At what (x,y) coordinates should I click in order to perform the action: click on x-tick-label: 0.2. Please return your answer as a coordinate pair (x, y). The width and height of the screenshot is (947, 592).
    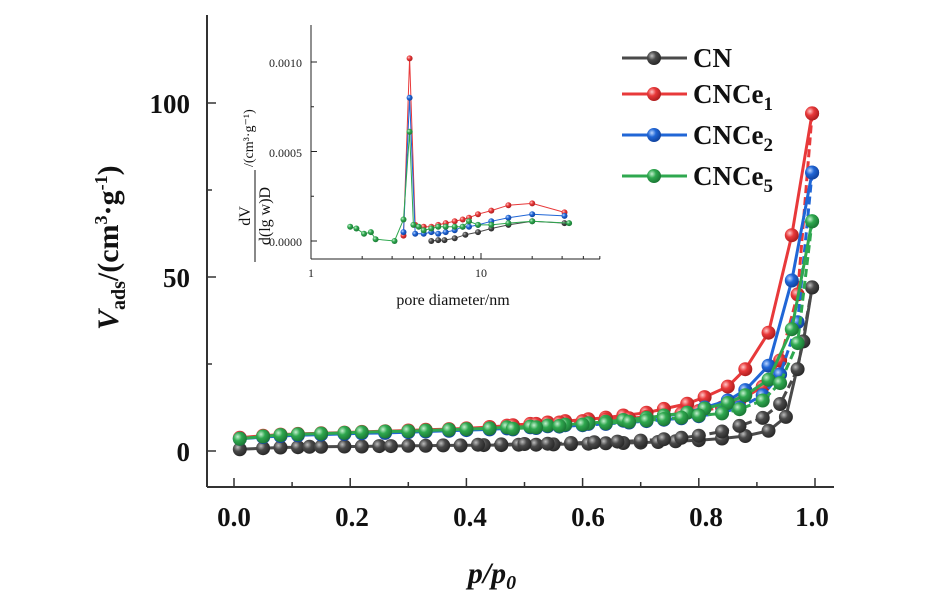
    Looking at the image, I should click on (352, 517).